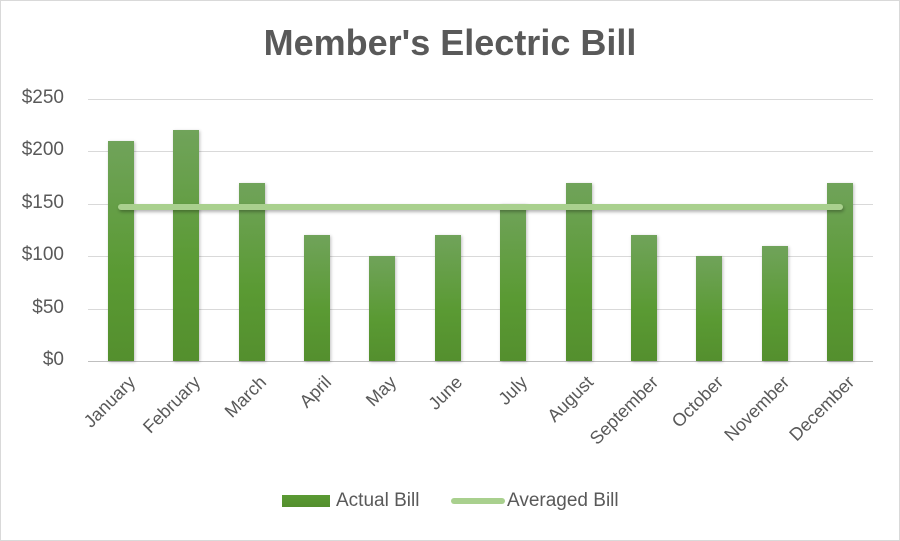 This screenshot has width=900, height=541. I want to click on bar-august, so click(578, 271).